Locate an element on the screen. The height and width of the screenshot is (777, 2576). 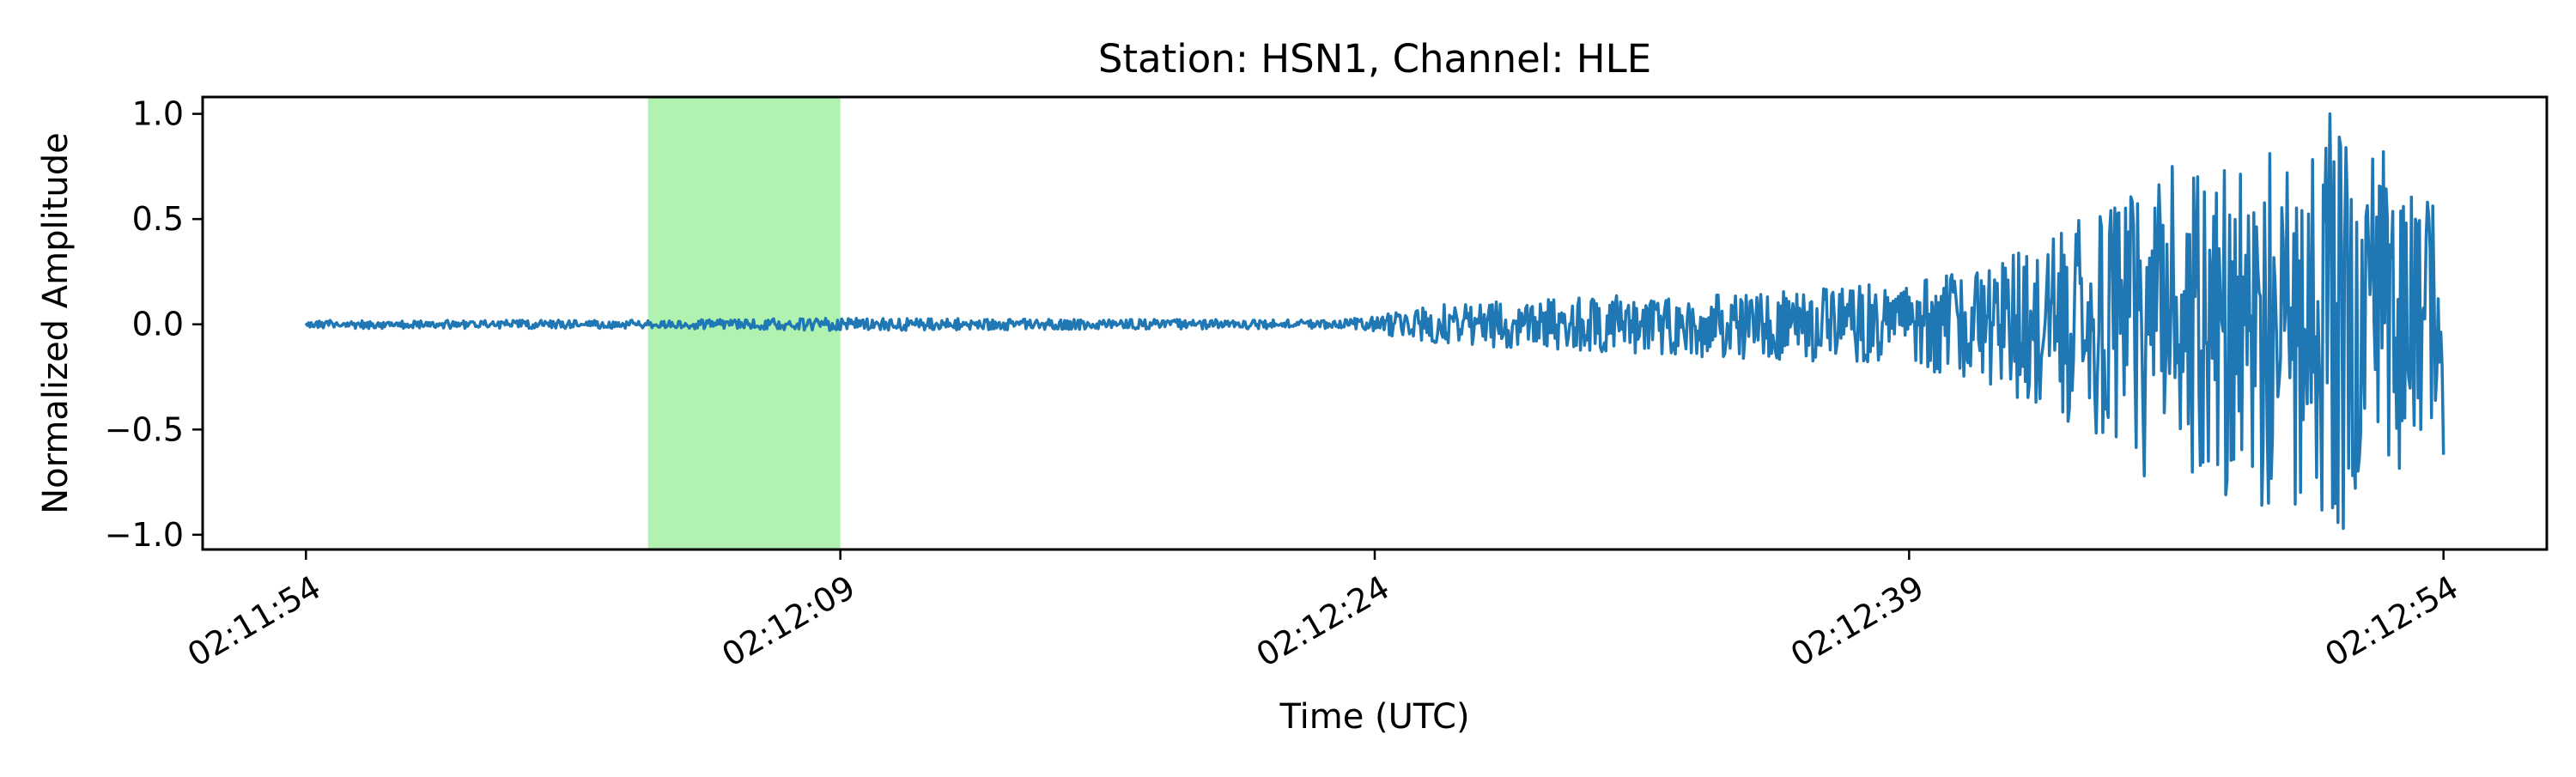
x-tick-label: 02:11:54 is located at coordinates (254, 621).